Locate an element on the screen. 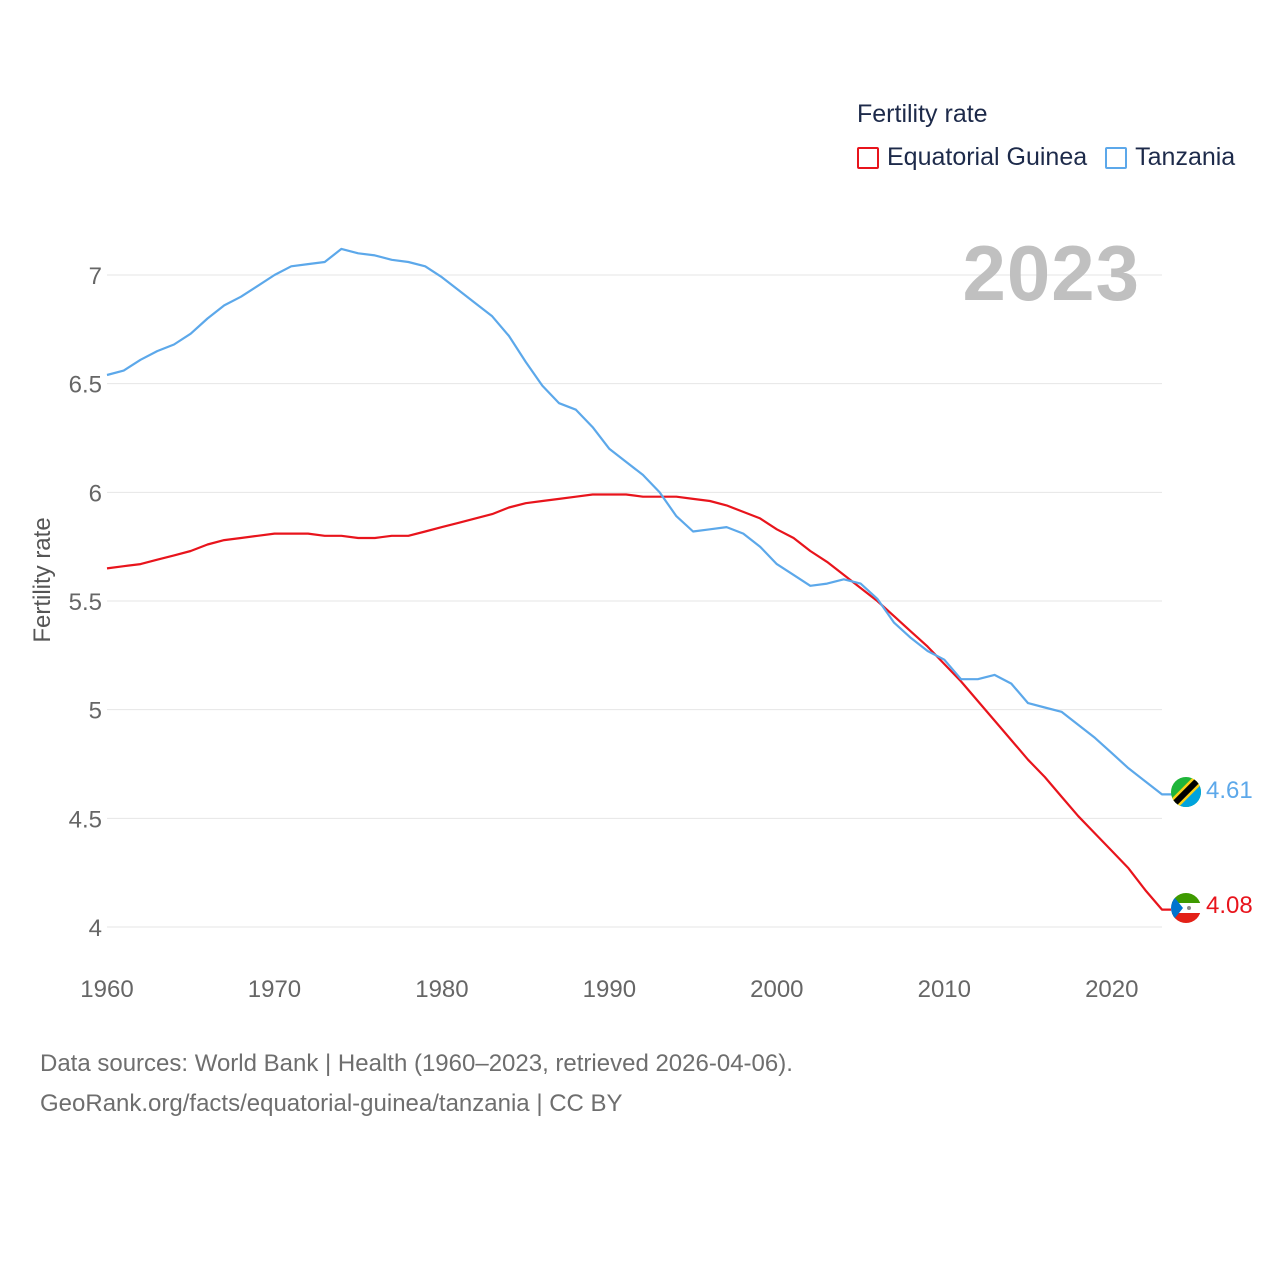 The image size is (1280, 1280). y-tick-label: 4 is located at coordinates (95, 928).